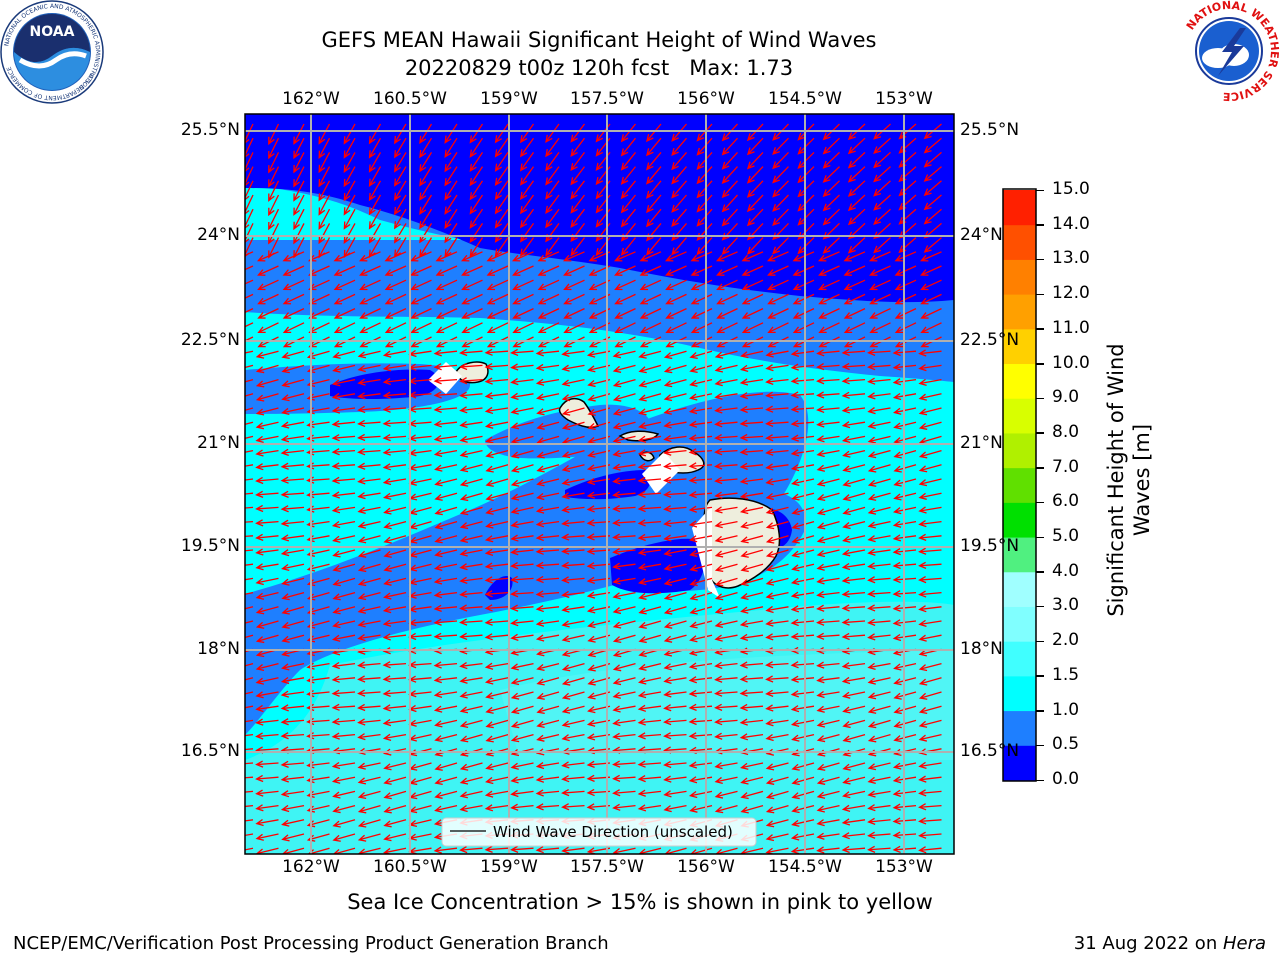 Image resolution: width=1280 pixels, height=960 pixels. Describe the element at coordinates (607, 99) in the screenshot. I see `lon-label-top: 157.5°W` at that location.